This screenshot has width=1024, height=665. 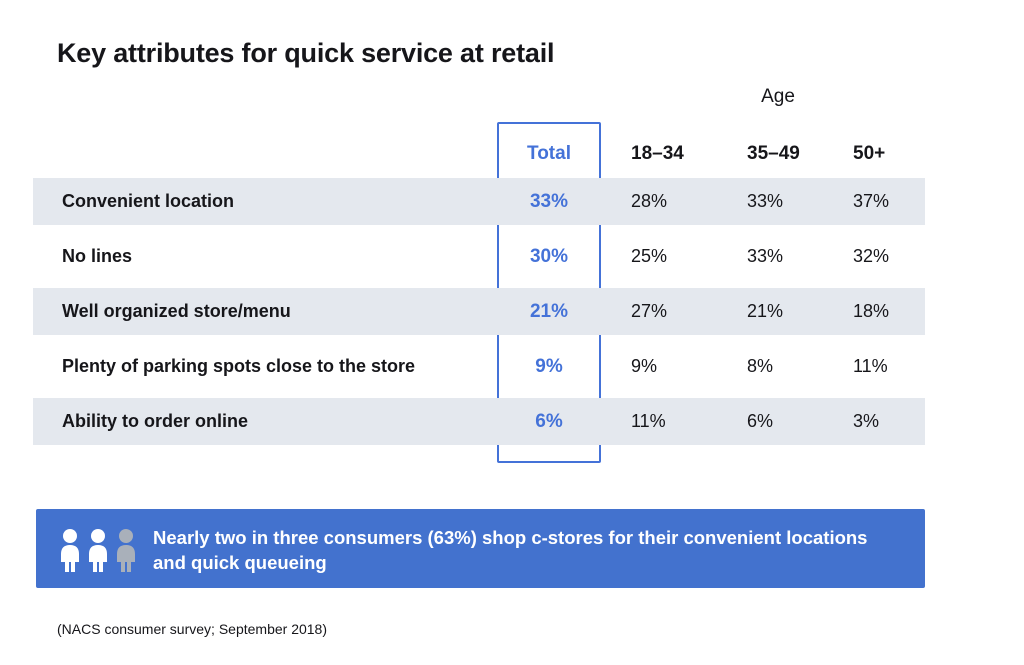 I want to click on cell-total: 33%, so click(x=549, y=201).